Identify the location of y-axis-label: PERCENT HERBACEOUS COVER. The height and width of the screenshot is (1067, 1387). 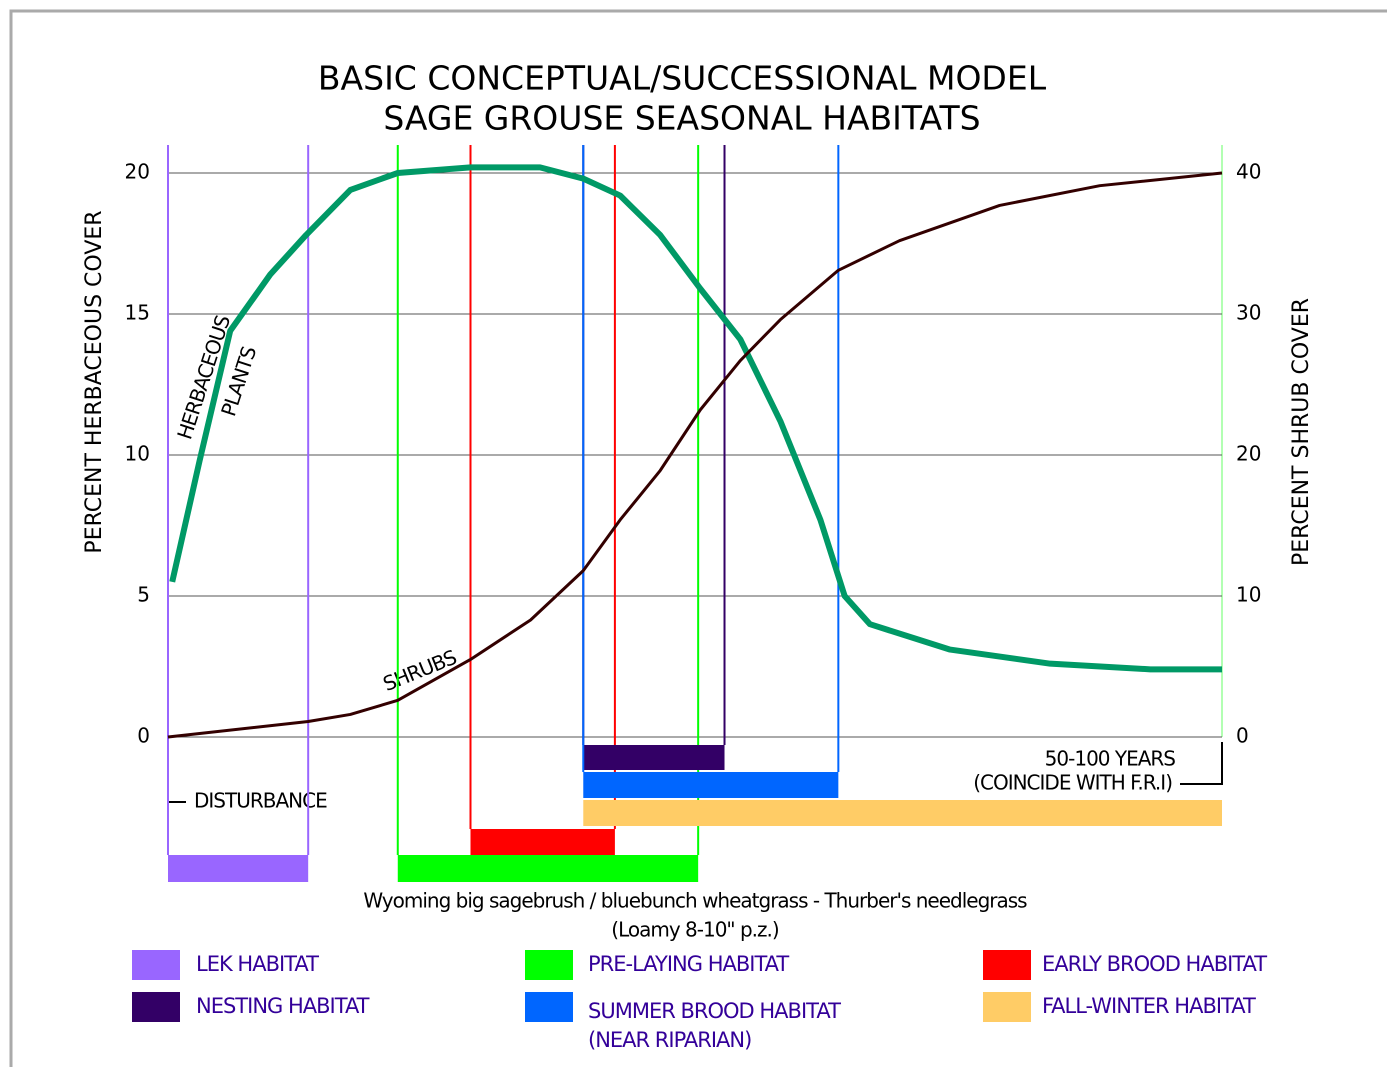
(94, 381).